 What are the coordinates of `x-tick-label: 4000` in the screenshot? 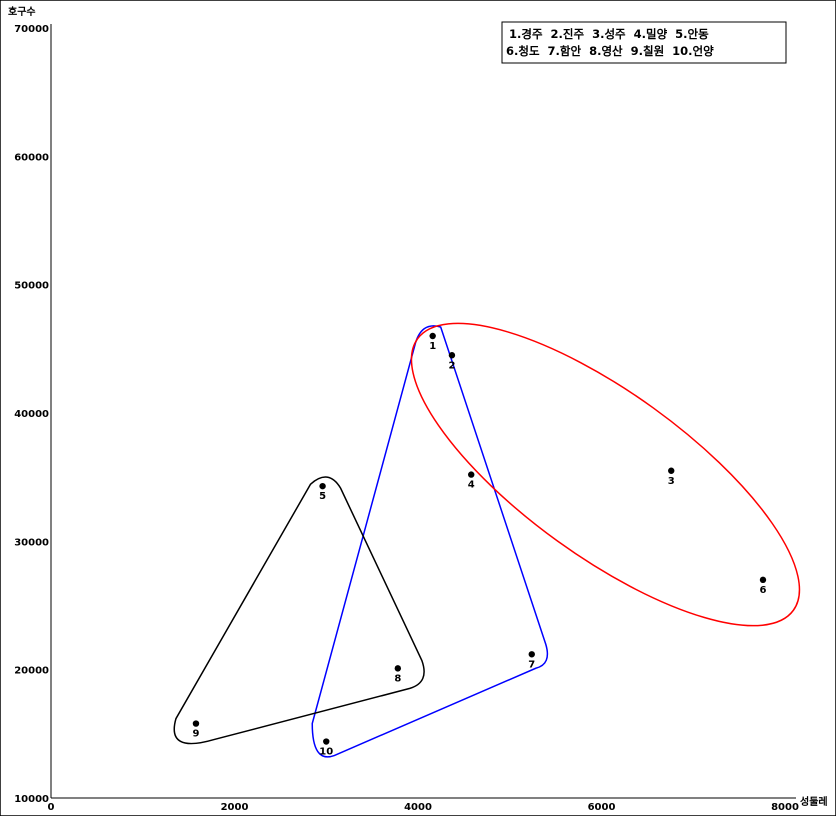 It's located at (418, 807).